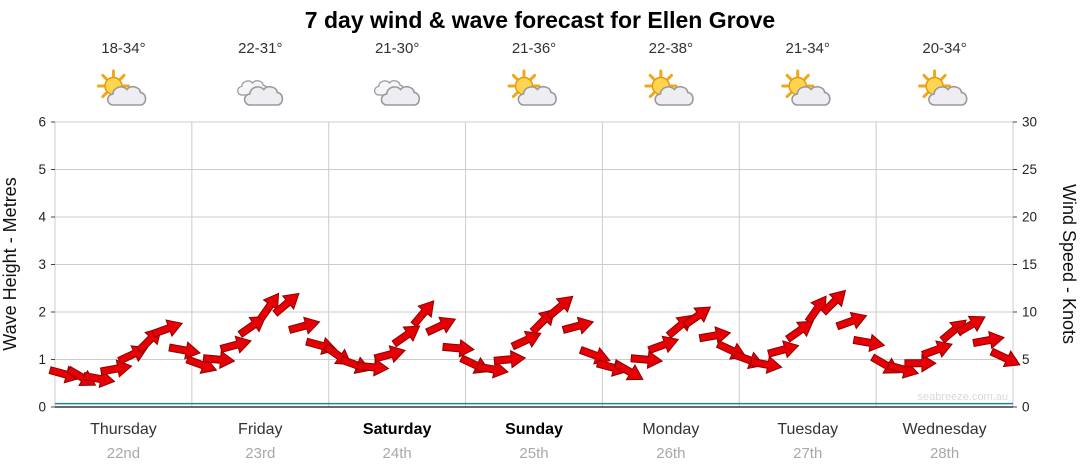  Describe the element at coordinates (397, 429) in the screenshot. I see `day-name: Saturday` at that location.